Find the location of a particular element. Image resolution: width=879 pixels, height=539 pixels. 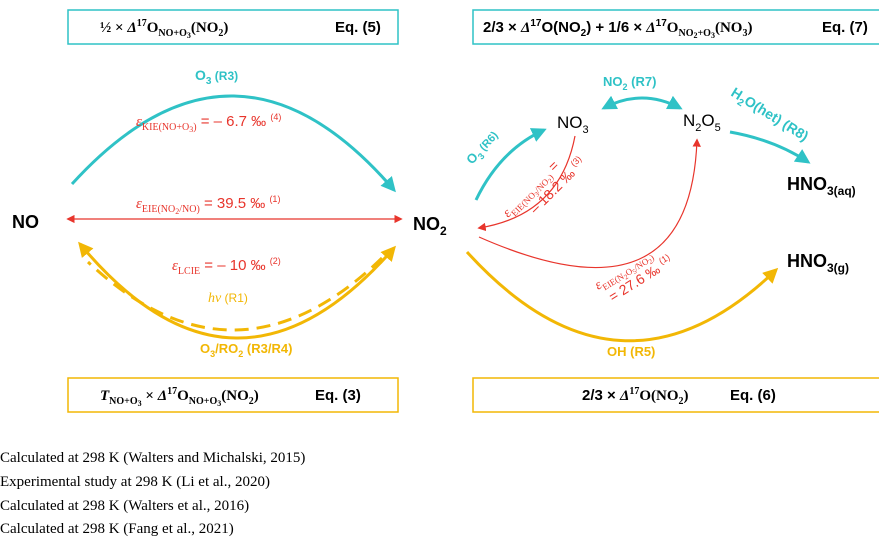

fractionation: εEIE(N2O5/NO2)= 27.6 ‰ (1) is located at coordinates (633, 273).